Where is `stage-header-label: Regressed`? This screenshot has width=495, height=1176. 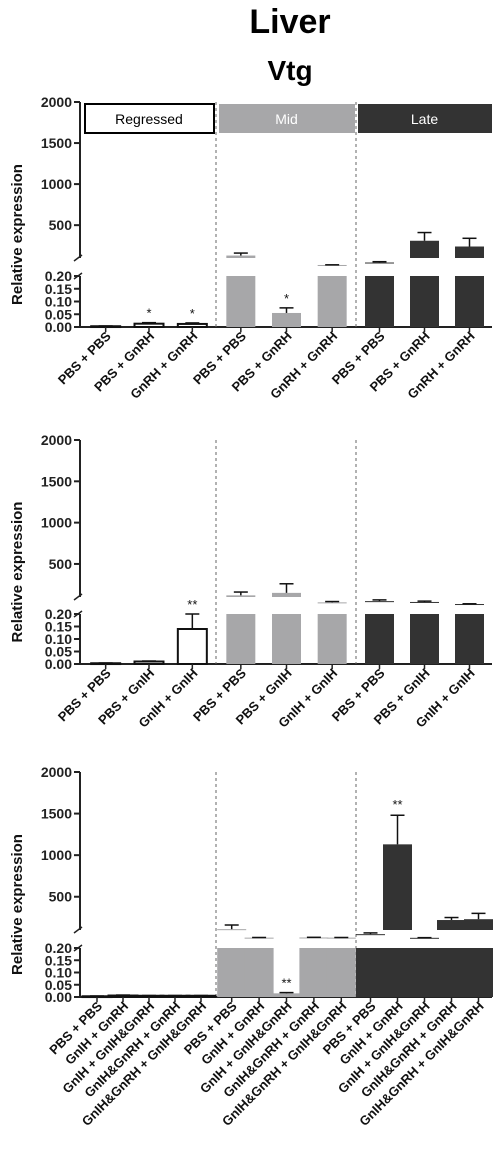
stage-header-label: Regressed is located at coordinates (149, 119).